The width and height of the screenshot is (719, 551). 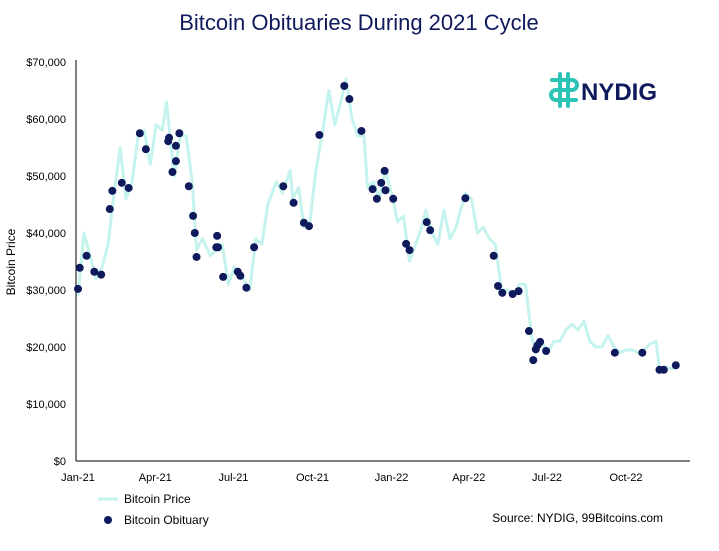 What do you see at coordinates (619, 92) in the screenshot?
I see `nydig-logo-text: NYDIG` at bounding box center [619, 92].